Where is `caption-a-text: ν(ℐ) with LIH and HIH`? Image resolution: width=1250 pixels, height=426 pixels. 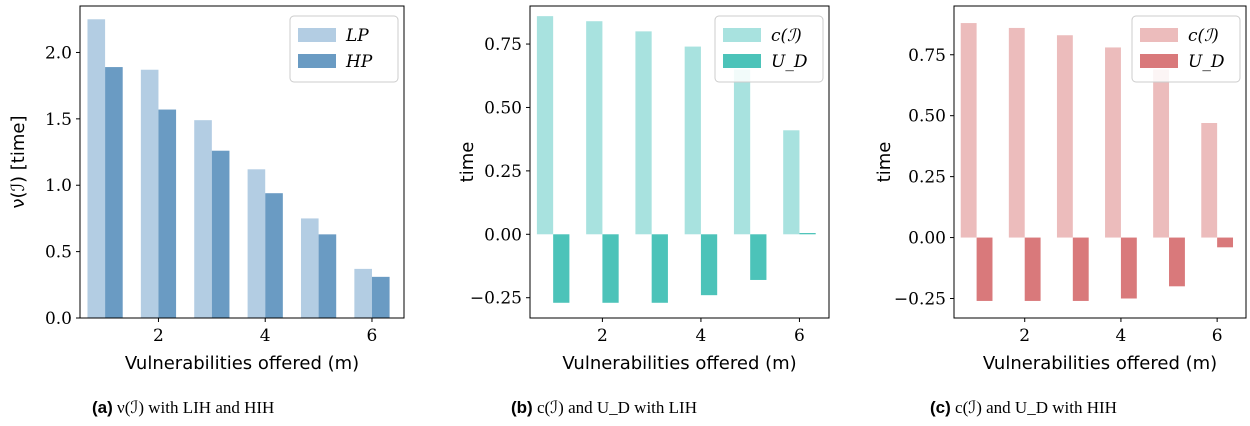 caption-a-text: ν(ℐ) with LIH and HIH is located at coordinates (196, 407).